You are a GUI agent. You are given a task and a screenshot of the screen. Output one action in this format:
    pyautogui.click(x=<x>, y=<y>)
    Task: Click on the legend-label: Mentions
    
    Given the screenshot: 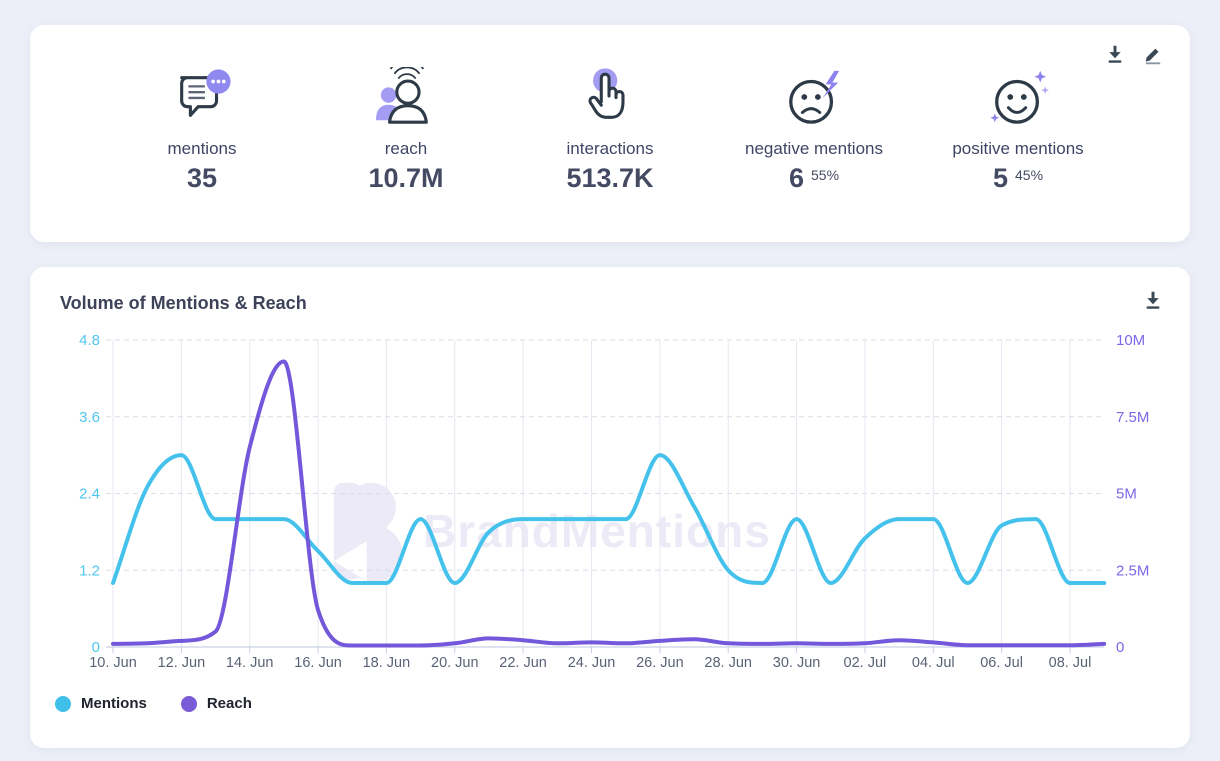 What is the action you would take?
    pyautogui.click(x=114, y=703)
    